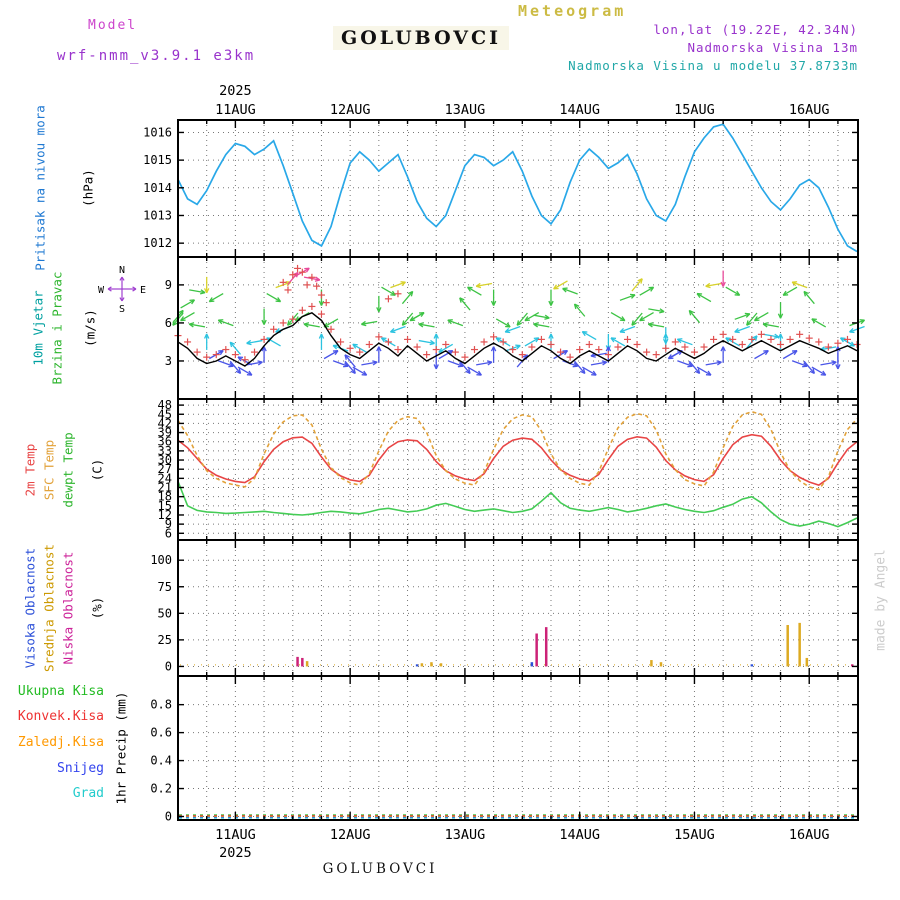 The height and width of the screenshot is (900, 900). What do you see at coordinates (165, 515) in the screenshot?
I see `svg-text: 12` at bounding box center [165, 515].